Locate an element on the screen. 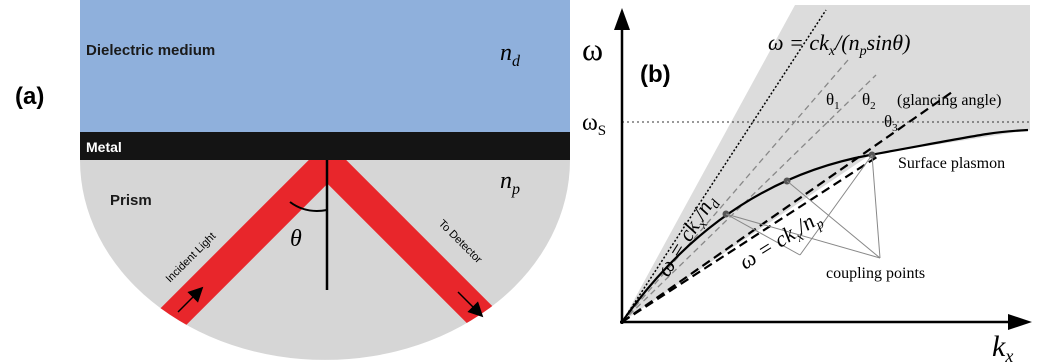  panel-b-label: (b) is located at coordinates (655, 74).